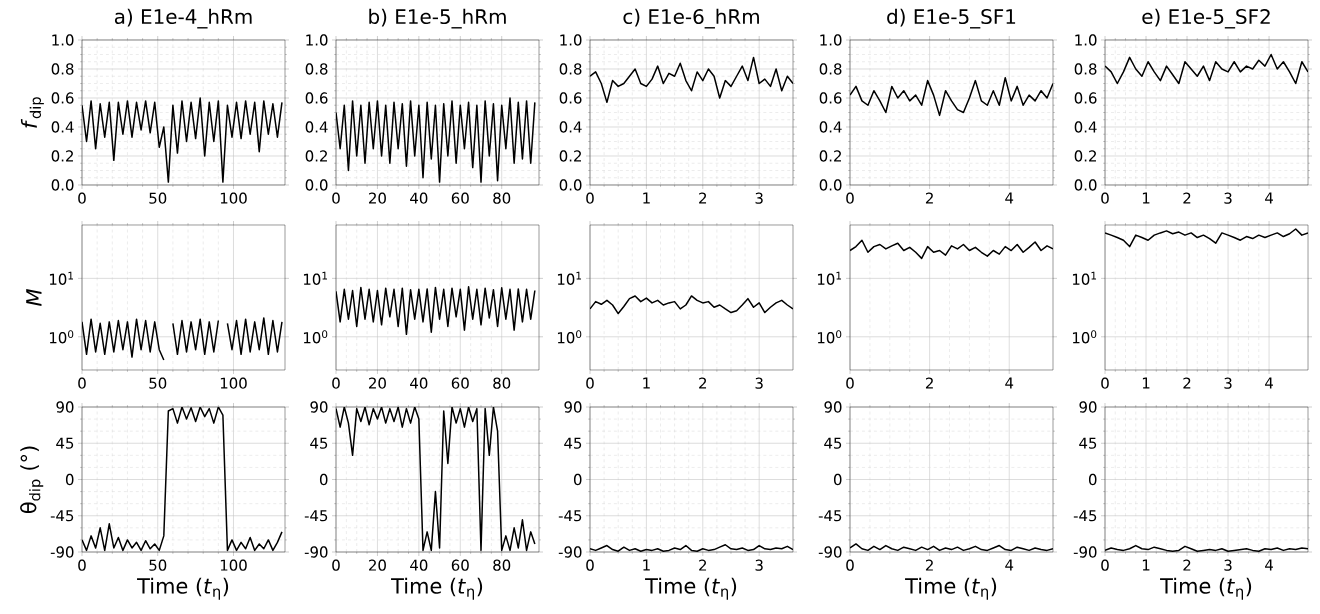 The image size is (1320, 614). I want to click on chart-title: d) E1e-5_SF1, so click(951, 18).